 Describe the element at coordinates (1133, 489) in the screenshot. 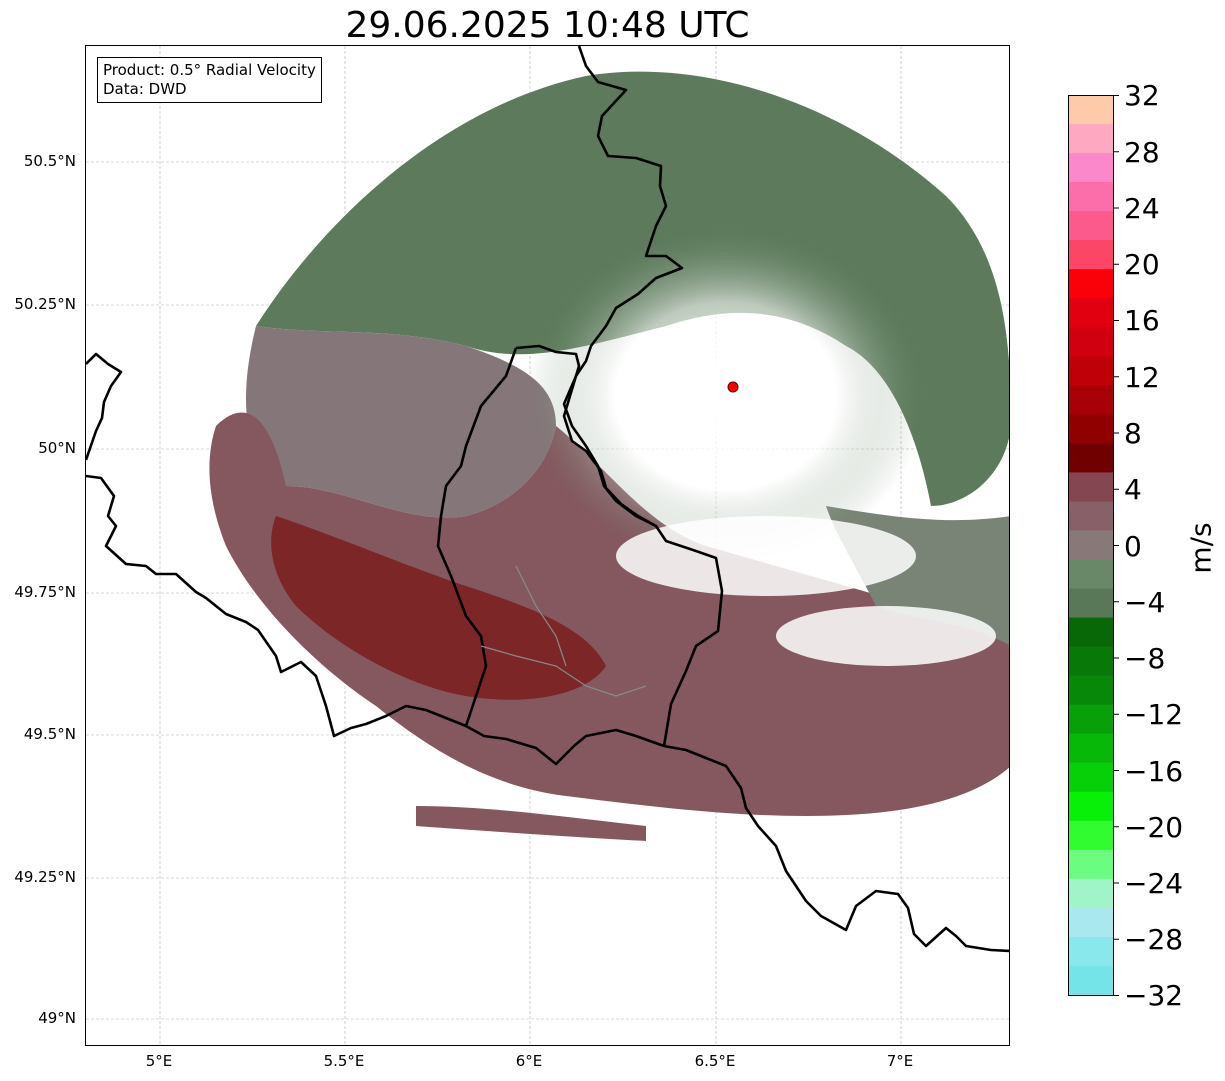

I see `colorbar-tick-label: 4` at that location.